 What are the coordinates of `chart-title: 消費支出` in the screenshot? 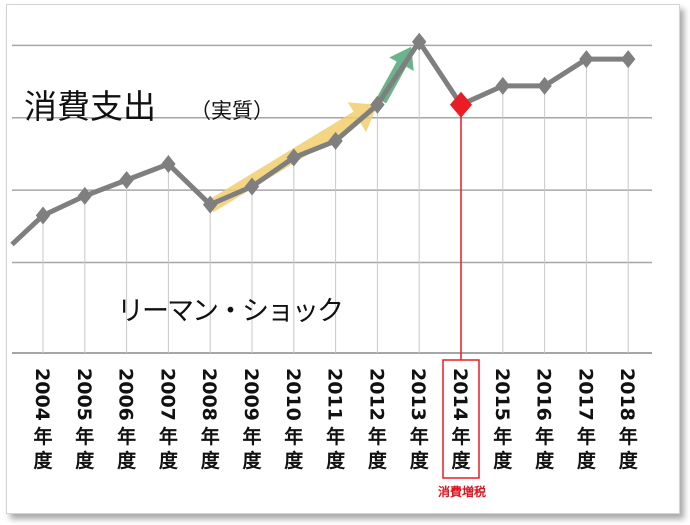 It's located at (90, 106).